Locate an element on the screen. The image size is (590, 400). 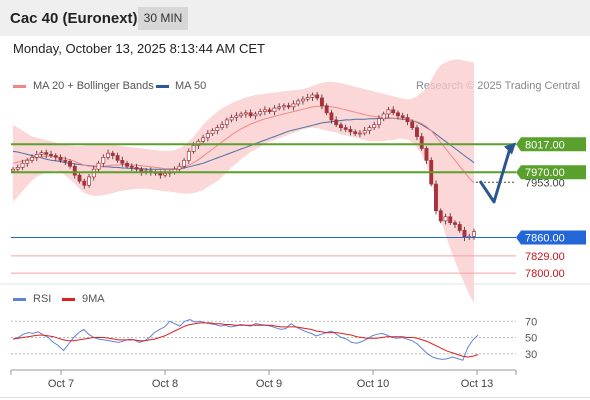
x-axis-label: Oct 9 is located at coordinates (269, 384).